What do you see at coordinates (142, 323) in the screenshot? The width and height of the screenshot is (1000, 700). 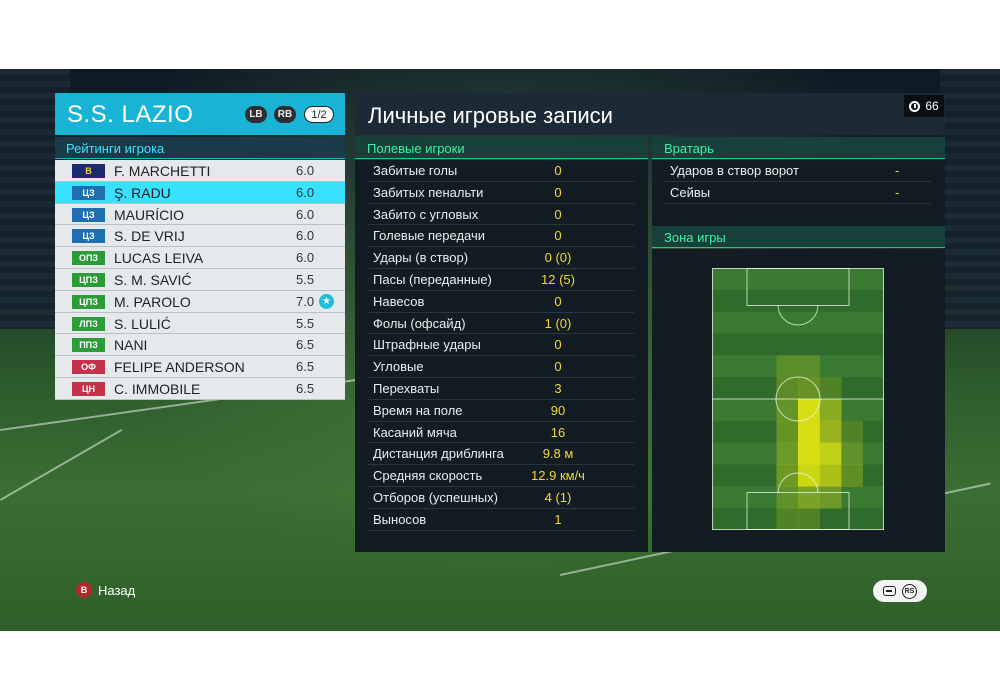 I see `player-name: S. LULIĆ` at bounding box center [142, 323].